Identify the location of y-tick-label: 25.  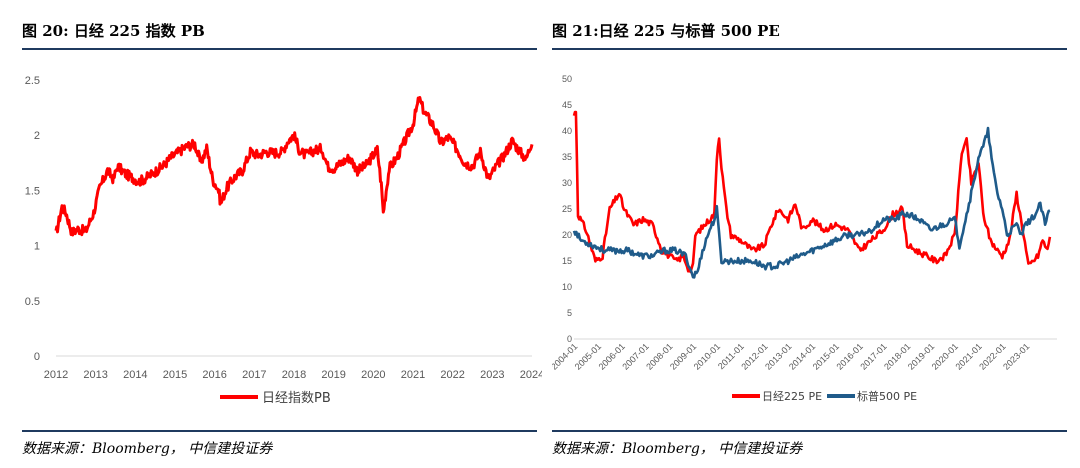
(567, 209).